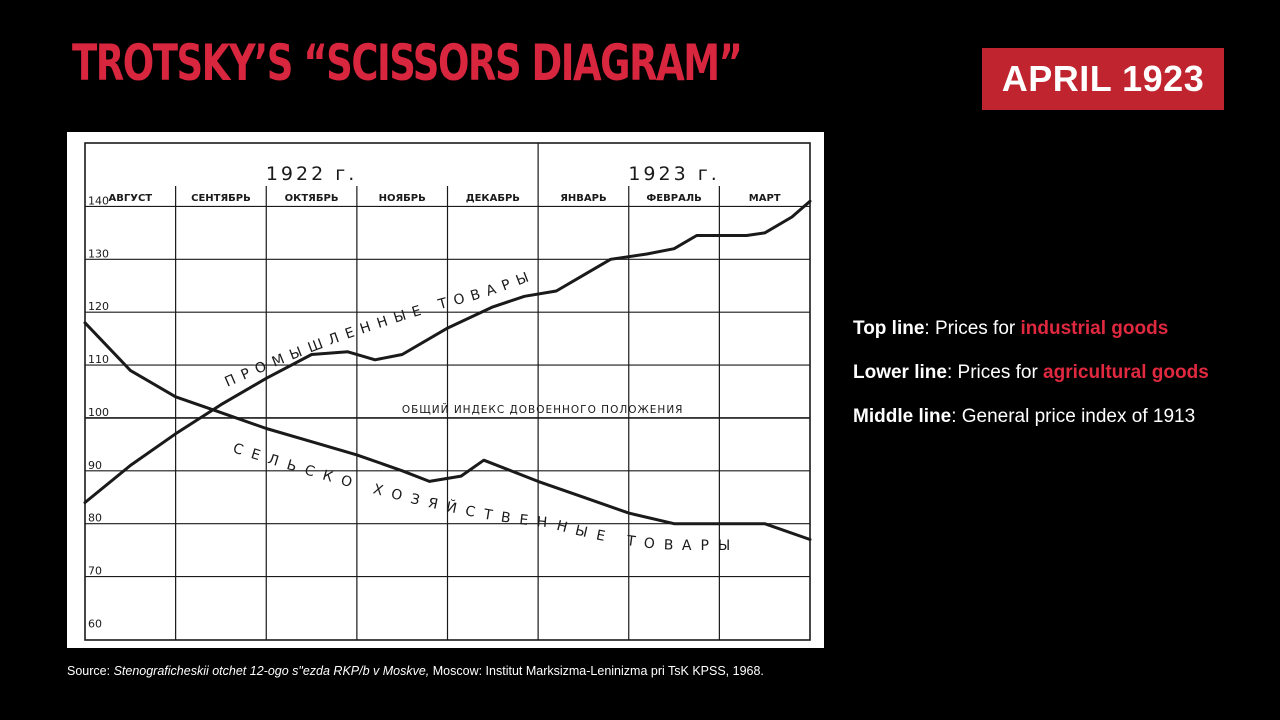 The height and width of the screenshot is (720, 1280). I want to click on year-label: 1922 г., so click(311, 174).